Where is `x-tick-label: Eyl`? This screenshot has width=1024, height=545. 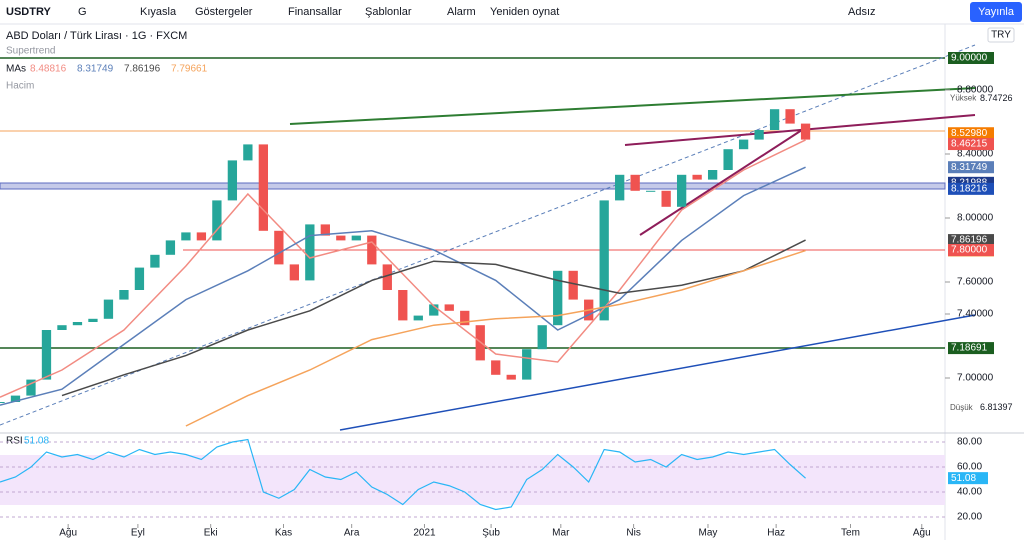
x-tick-label: Eyl is located at coordinates (138, 533).